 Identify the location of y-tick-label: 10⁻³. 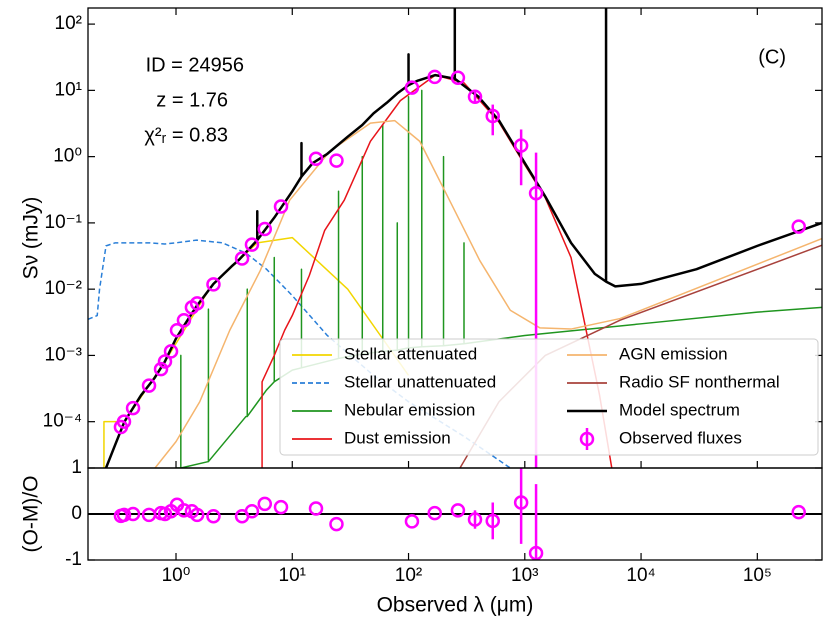
(64, 354).